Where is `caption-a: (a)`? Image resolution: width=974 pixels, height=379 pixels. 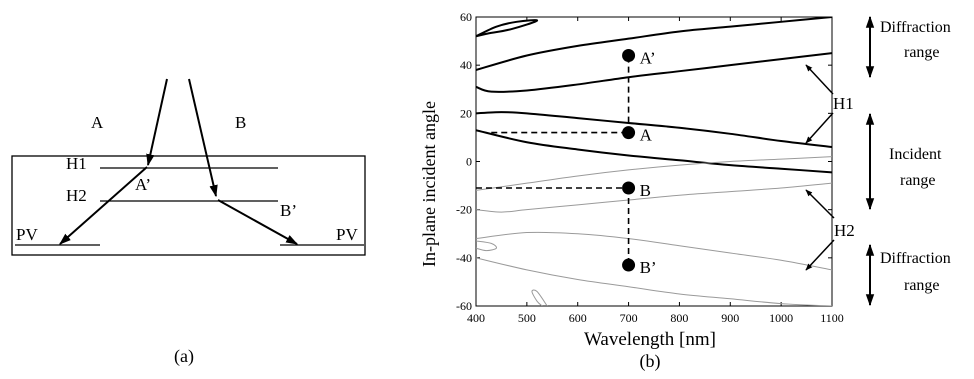
caption-a: (a) is located at coordinates (184, 356).